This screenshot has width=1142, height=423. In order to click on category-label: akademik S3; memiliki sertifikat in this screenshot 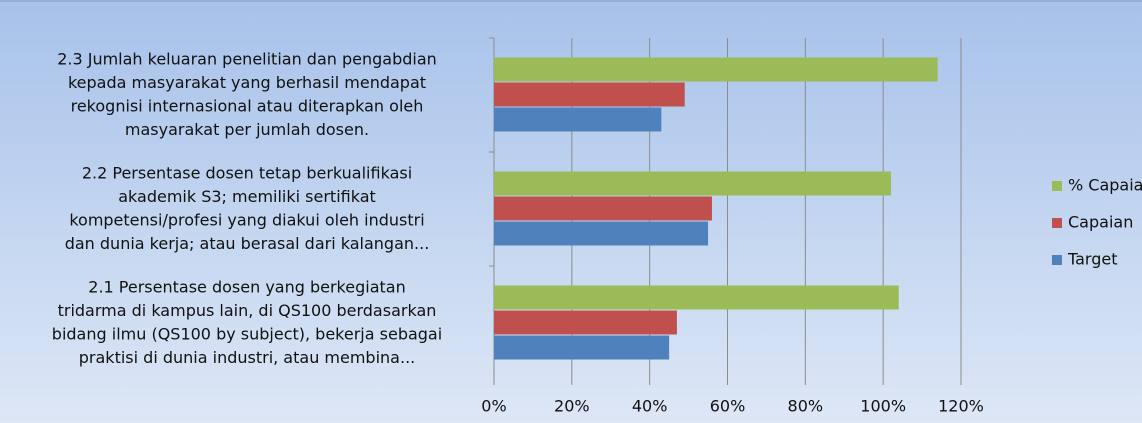, I will do `click(247, 196)`.